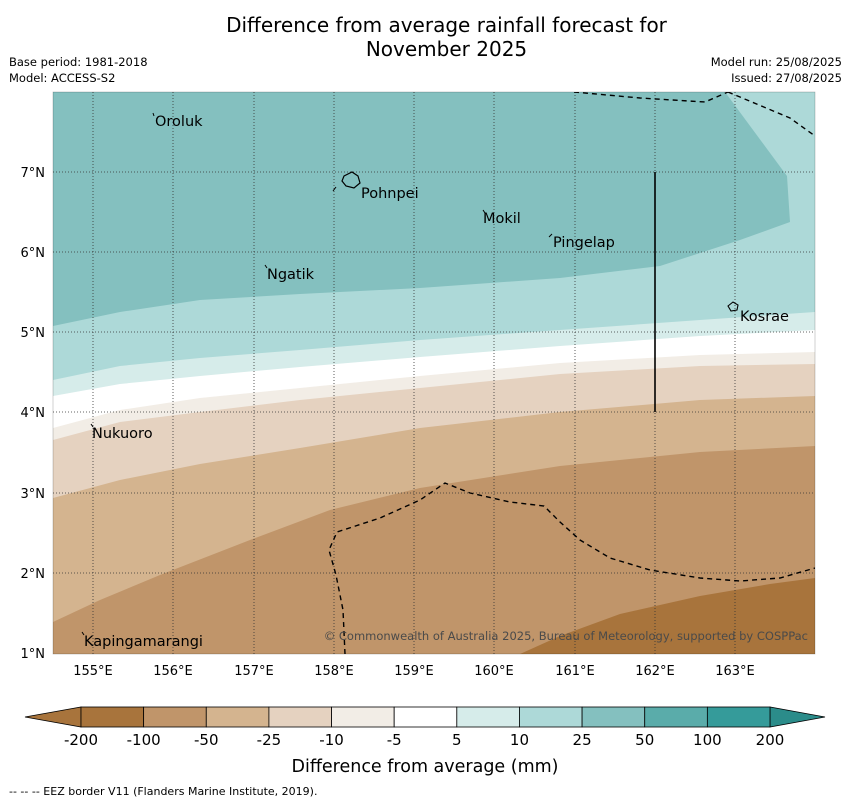  What do you see at coordinates (33, 173) in the screenshot?
I see `lat-tick-7: 7°N` at bounding box center [33, 173].